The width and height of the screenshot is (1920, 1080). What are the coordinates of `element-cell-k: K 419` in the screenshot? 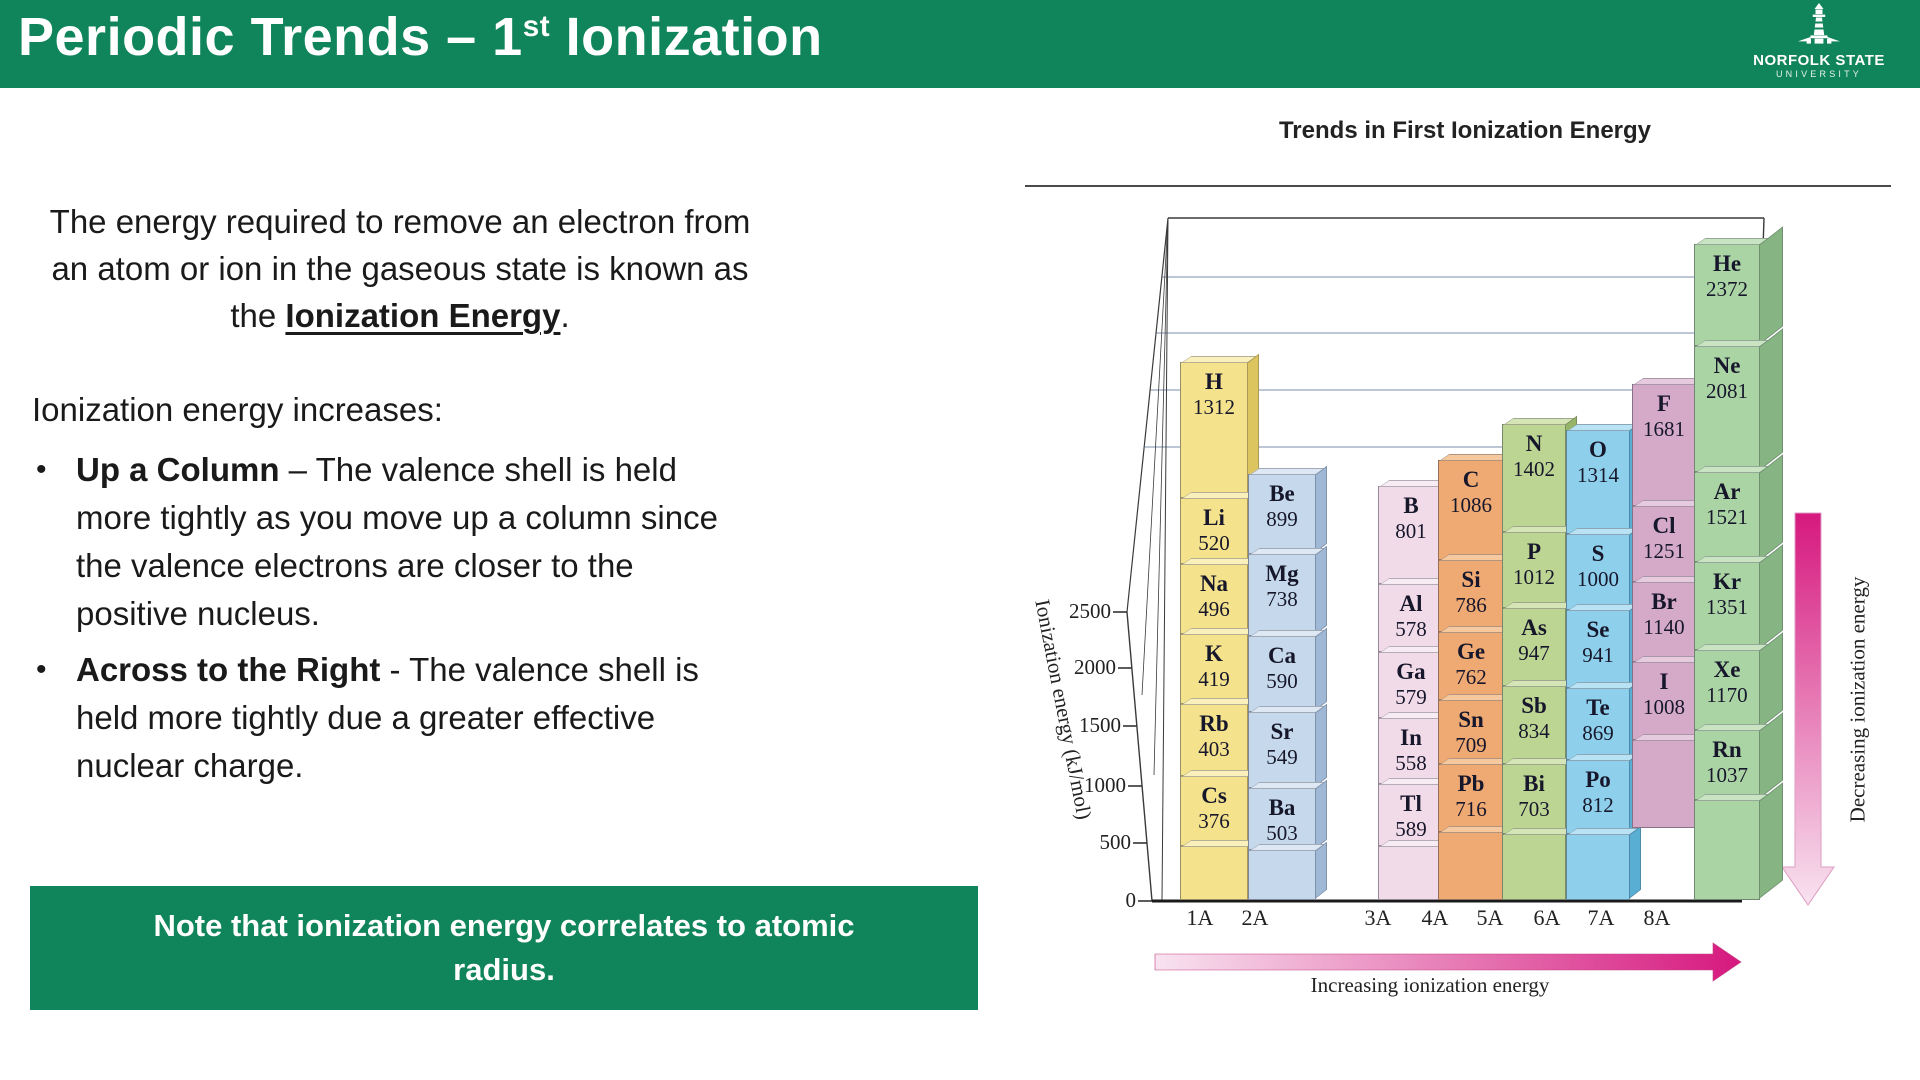 It's located at (1214, 669).